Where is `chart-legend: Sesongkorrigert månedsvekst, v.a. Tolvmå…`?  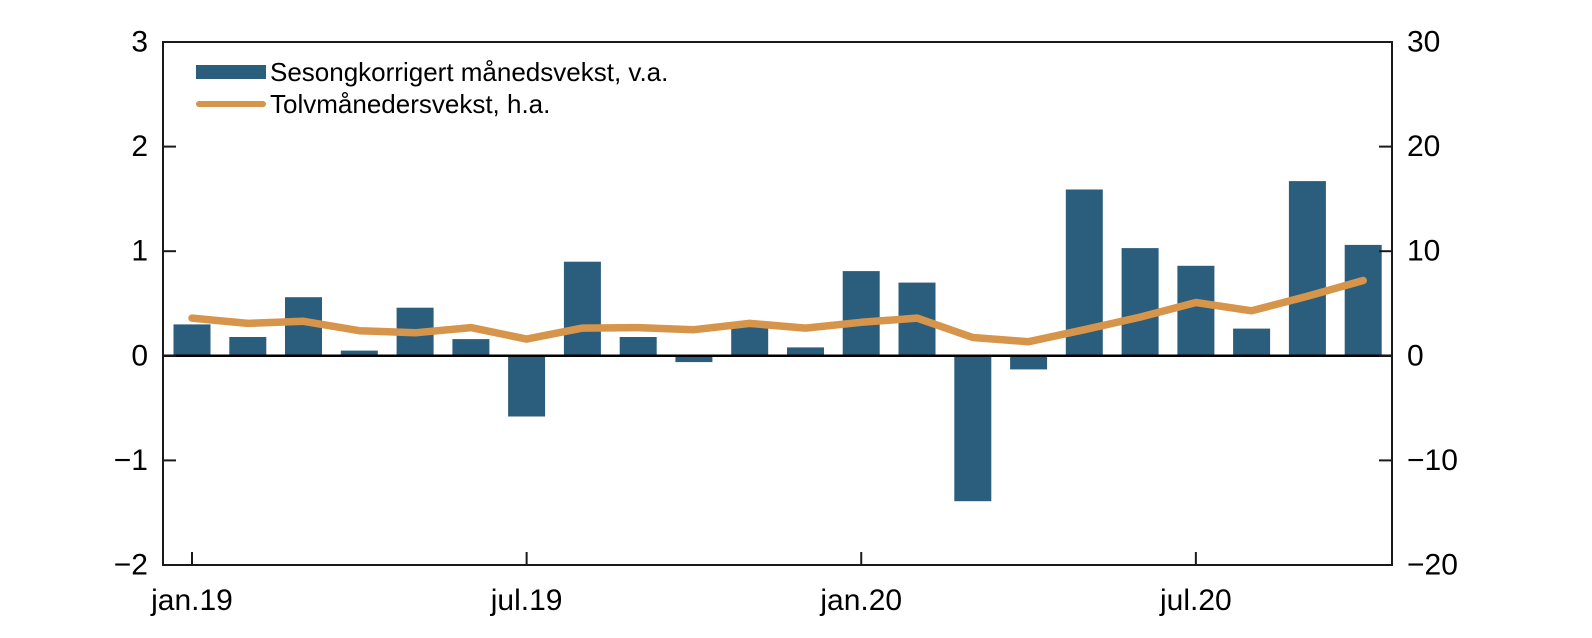 chart-legend: Sesongkorrigert månedsvekst, v.a. Tolvmå… is located at coordinates (432, 87).